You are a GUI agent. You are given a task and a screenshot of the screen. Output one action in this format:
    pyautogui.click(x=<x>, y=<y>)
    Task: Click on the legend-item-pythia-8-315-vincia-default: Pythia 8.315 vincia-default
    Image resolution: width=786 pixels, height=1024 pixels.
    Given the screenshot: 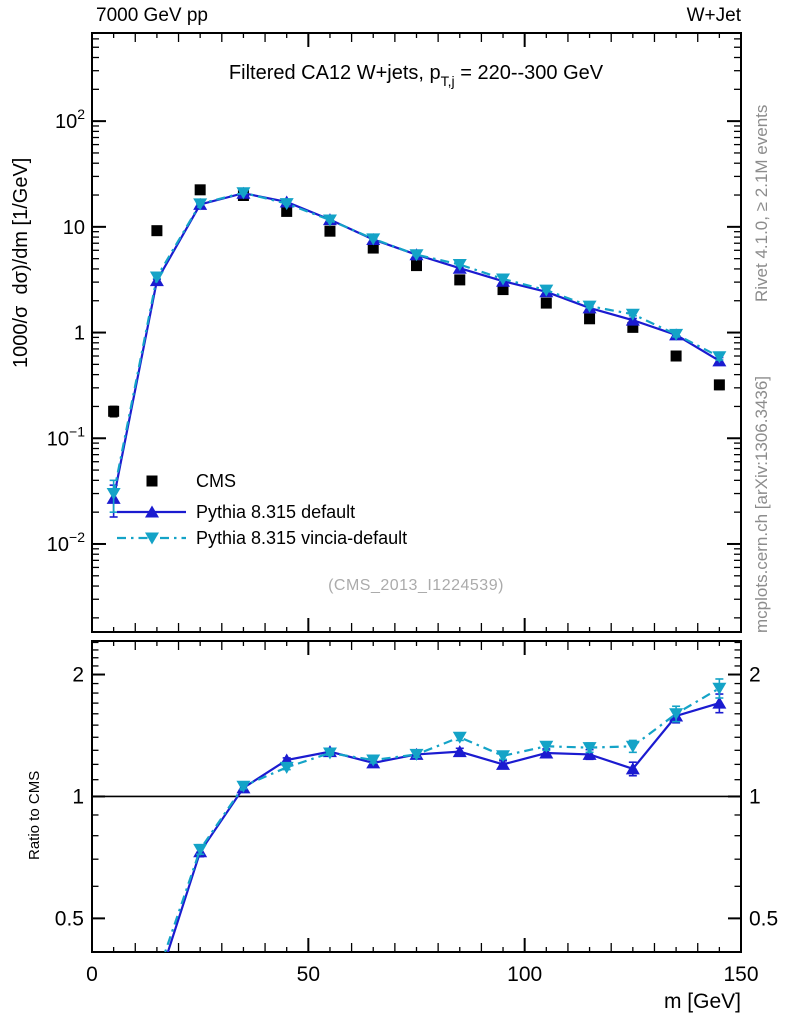 What is the action you would take?
    pyautogui.click(x=262, y=538)
    